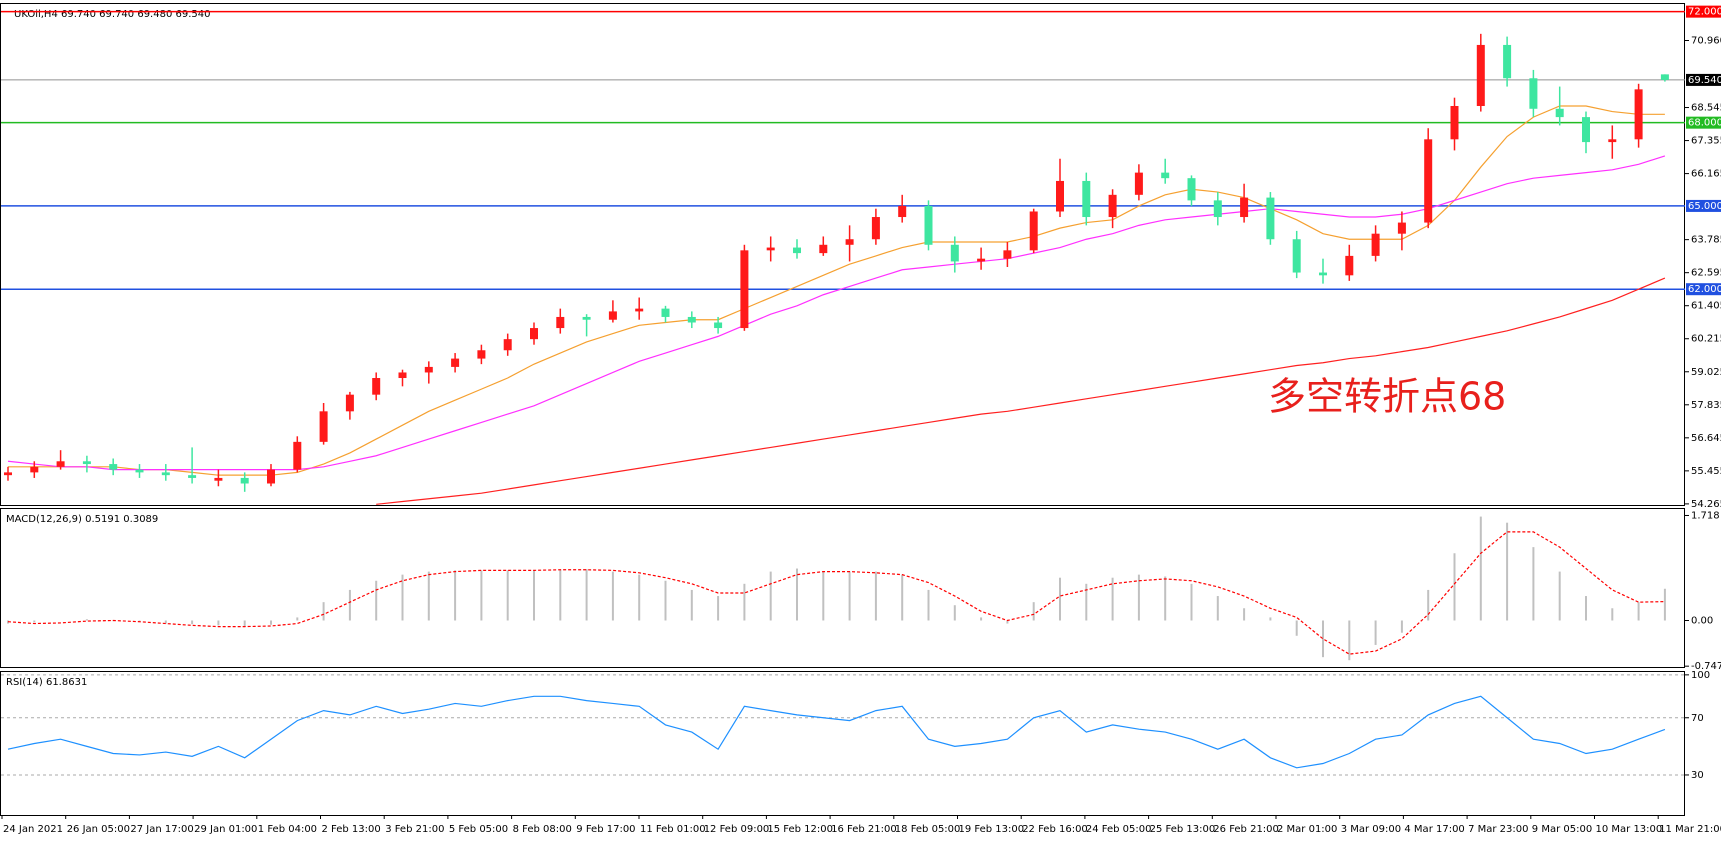 The height and width of the screenshot is (842, 1721). What do you see at coordinates (1706, 438) in the screenshot?
I see `y-tick-label: 56.645` at bounding box center [1706, 438].